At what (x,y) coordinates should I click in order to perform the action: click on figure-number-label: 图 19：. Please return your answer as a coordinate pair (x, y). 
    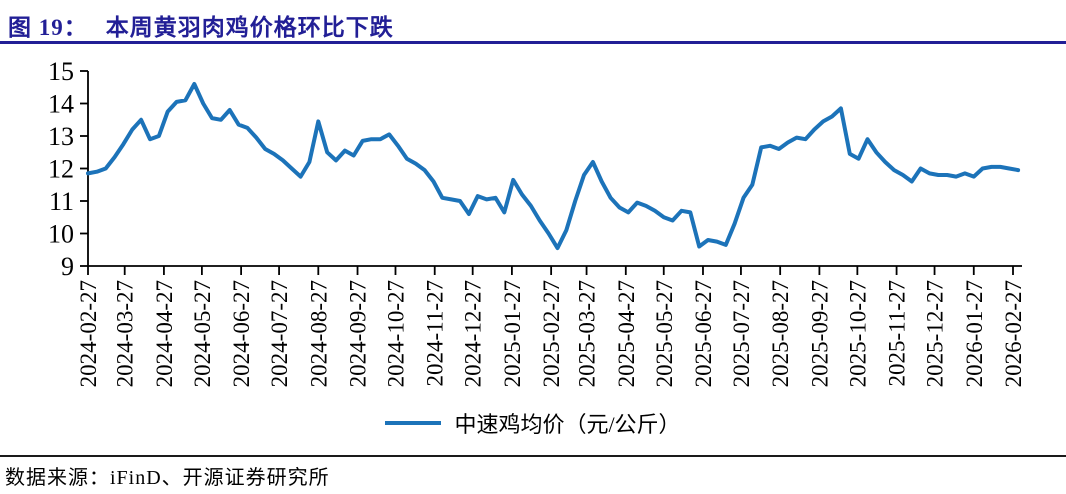
    Looking at the image, I should click on (48, 27).